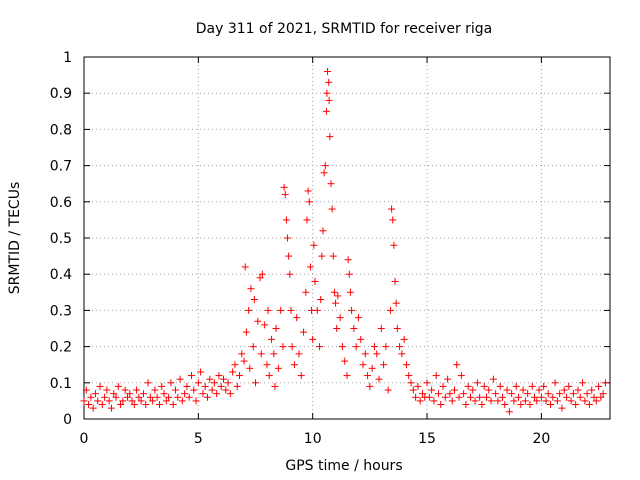 This screenshot has height=480, width=640. What do you see at coordinates (198, 439) in the screenshot?
I see `x-tick-label: 5` at bounding box center [198, 439].